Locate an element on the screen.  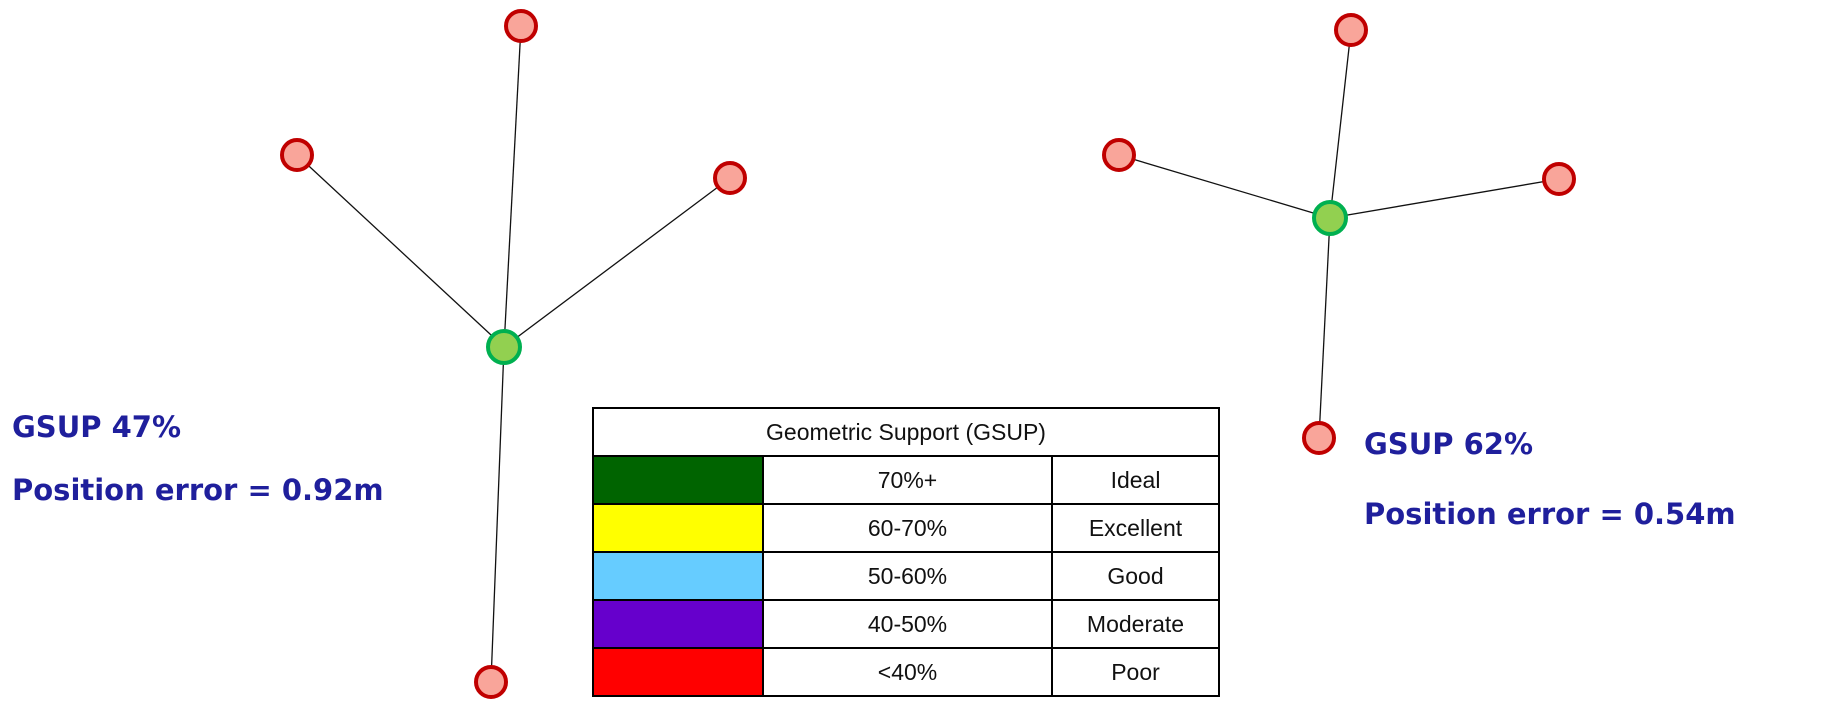
gsup-label: GSUP 62% is located at coordinates (1449, 444).